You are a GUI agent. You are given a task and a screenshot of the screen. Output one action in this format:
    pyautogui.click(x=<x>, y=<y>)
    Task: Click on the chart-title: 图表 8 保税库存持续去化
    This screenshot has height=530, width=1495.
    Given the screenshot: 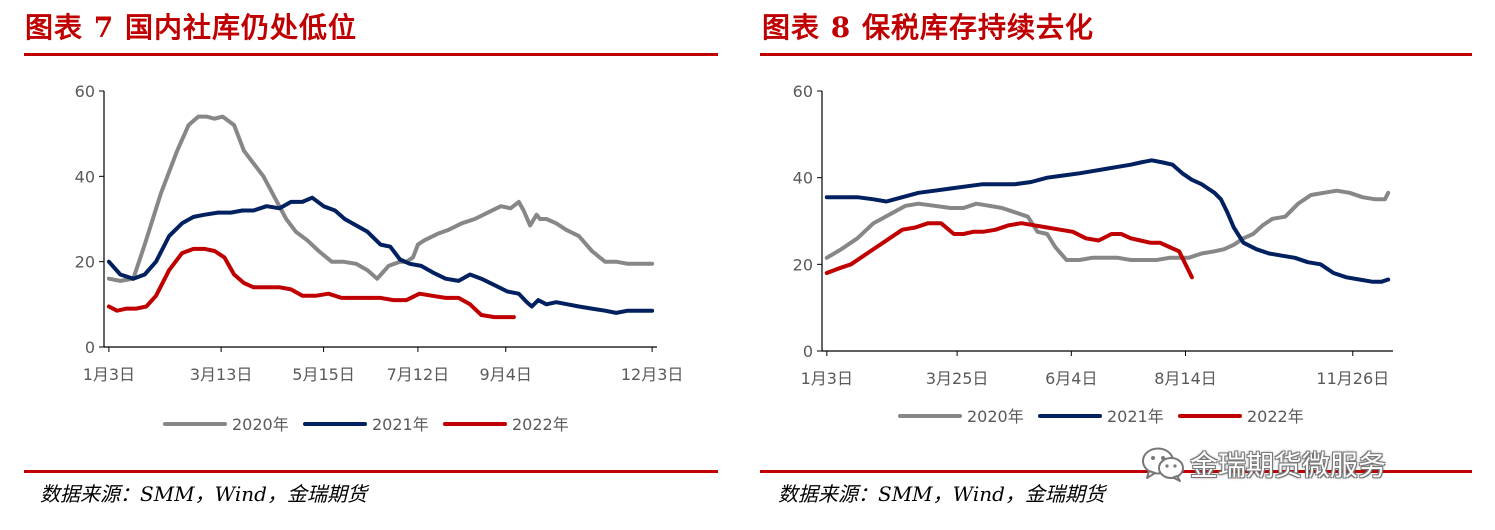 What is the action you would take?
    pyautogui.click(x=928, y=27)
    